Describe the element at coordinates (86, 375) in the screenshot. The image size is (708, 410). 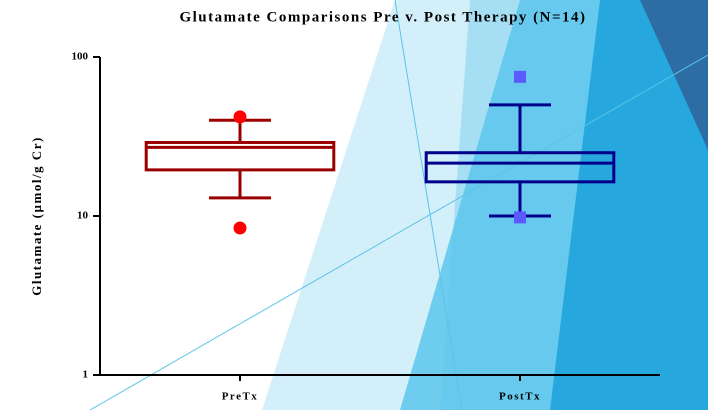
I see `y-tick-label: 1` at that location.